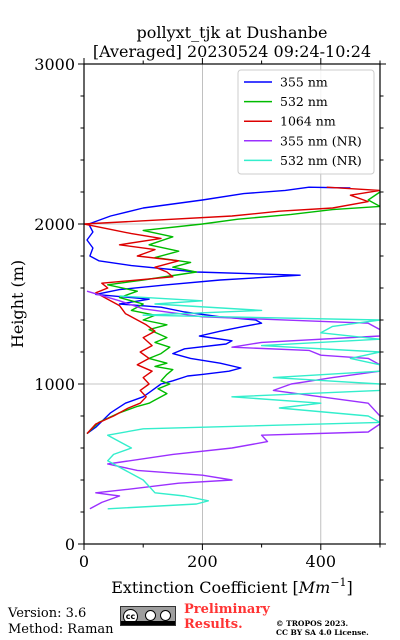 The width and height of the screenshot is (400, 640). I want to click on license-line2: CC BY SA 4.0 License., so click(322, 632).